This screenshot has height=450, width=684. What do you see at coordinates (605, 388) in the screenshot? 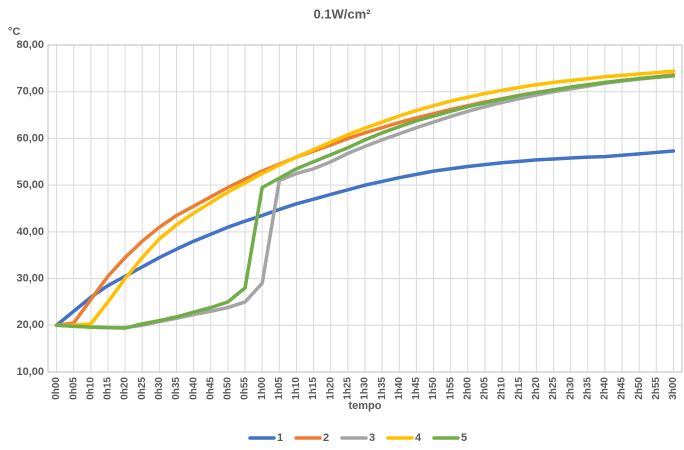
I see `x-tick-label: 2h40` at bounding box center [605, 388].